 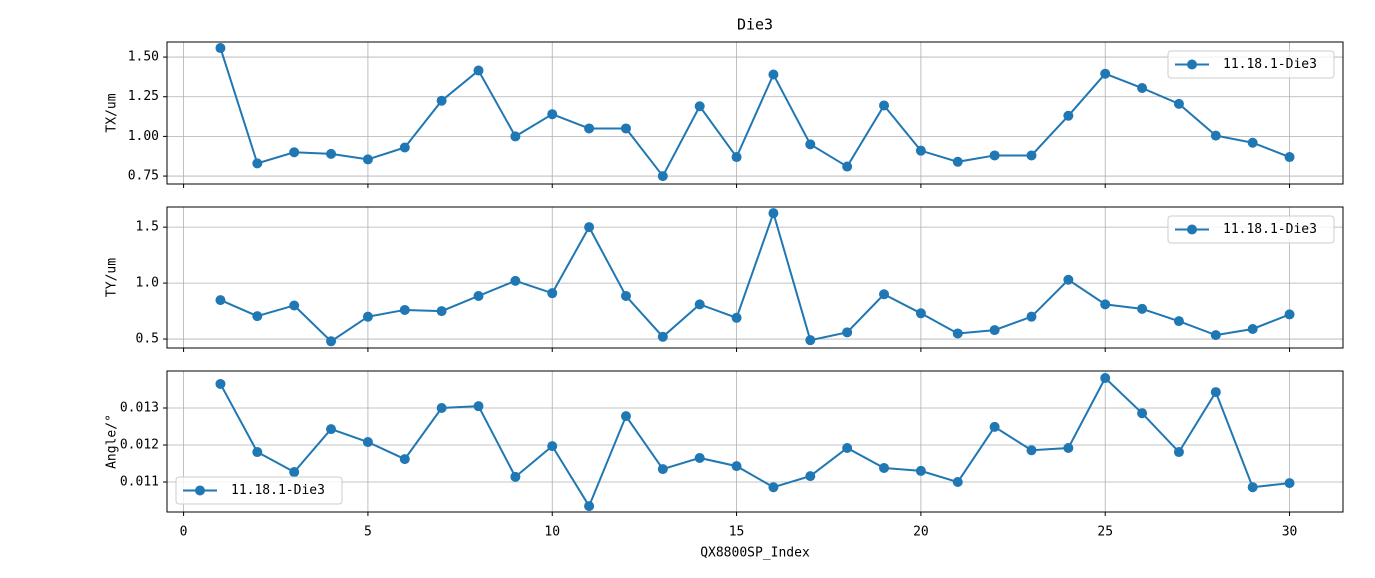 What do you see at coordinates (143, 136) in the screenshot?
I see `y-tick-label: 1.00` at bounding box center [143, 136].